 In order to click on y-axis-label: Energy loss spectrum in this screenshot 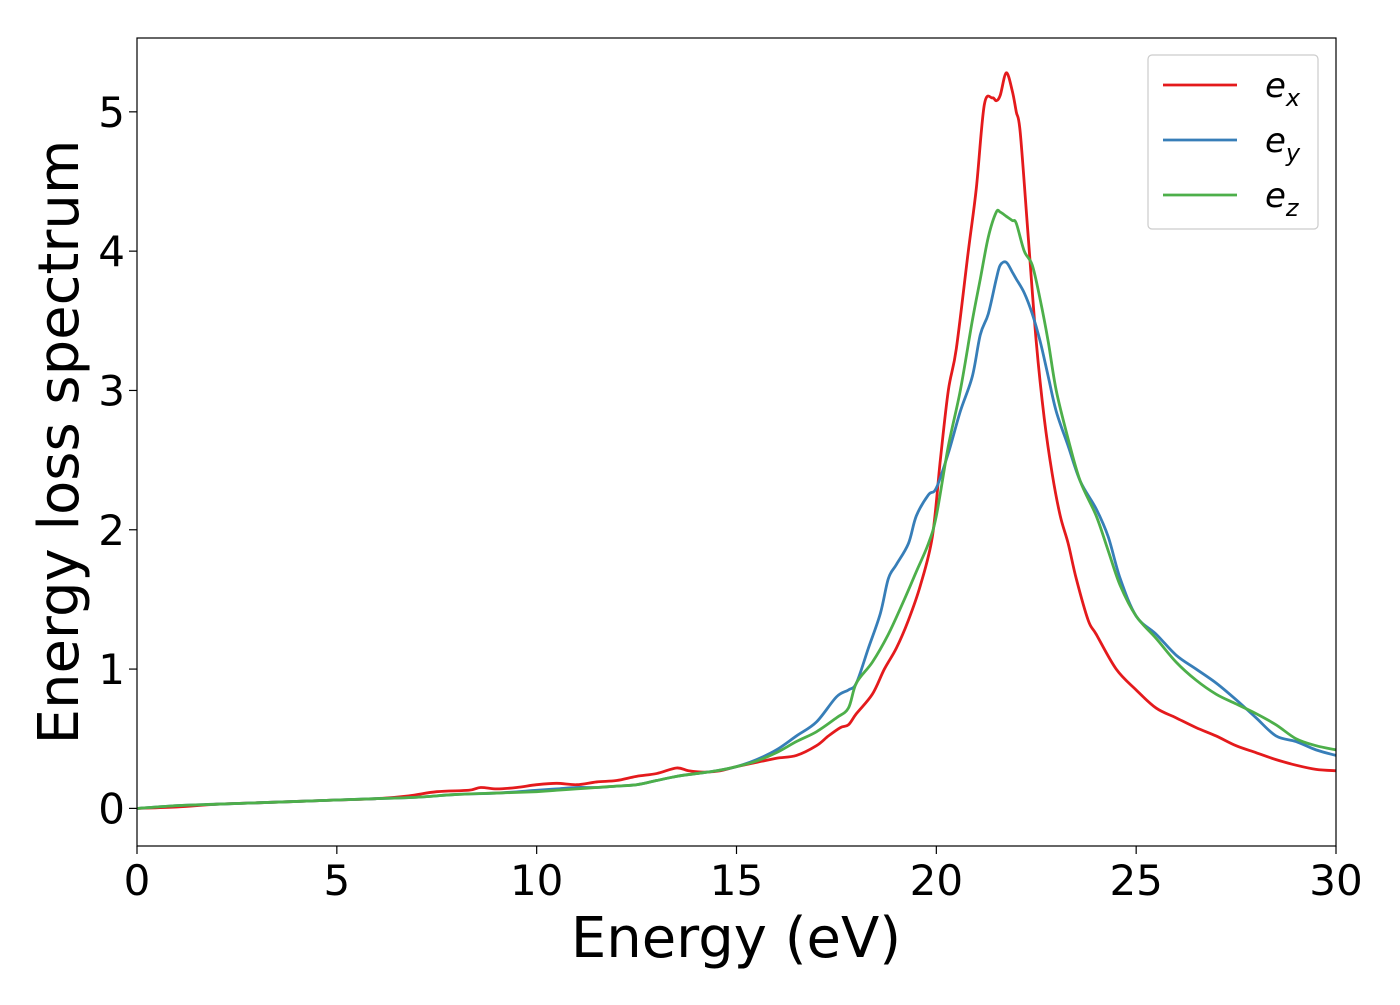, I will do `click(59, 442)`.